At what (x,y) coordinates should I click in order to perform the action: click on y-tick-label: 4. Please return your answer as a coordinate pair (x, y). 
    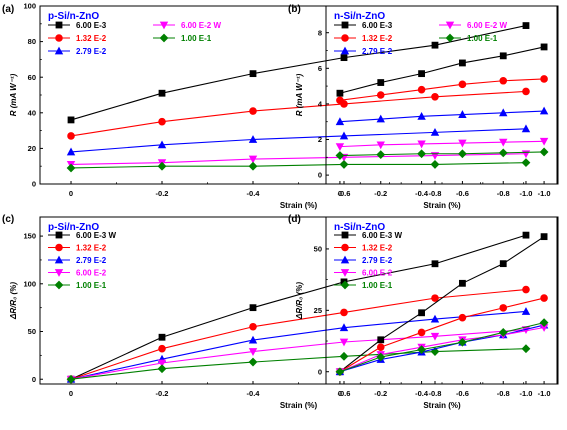
    Looking at the image, I should click on (320, 104).